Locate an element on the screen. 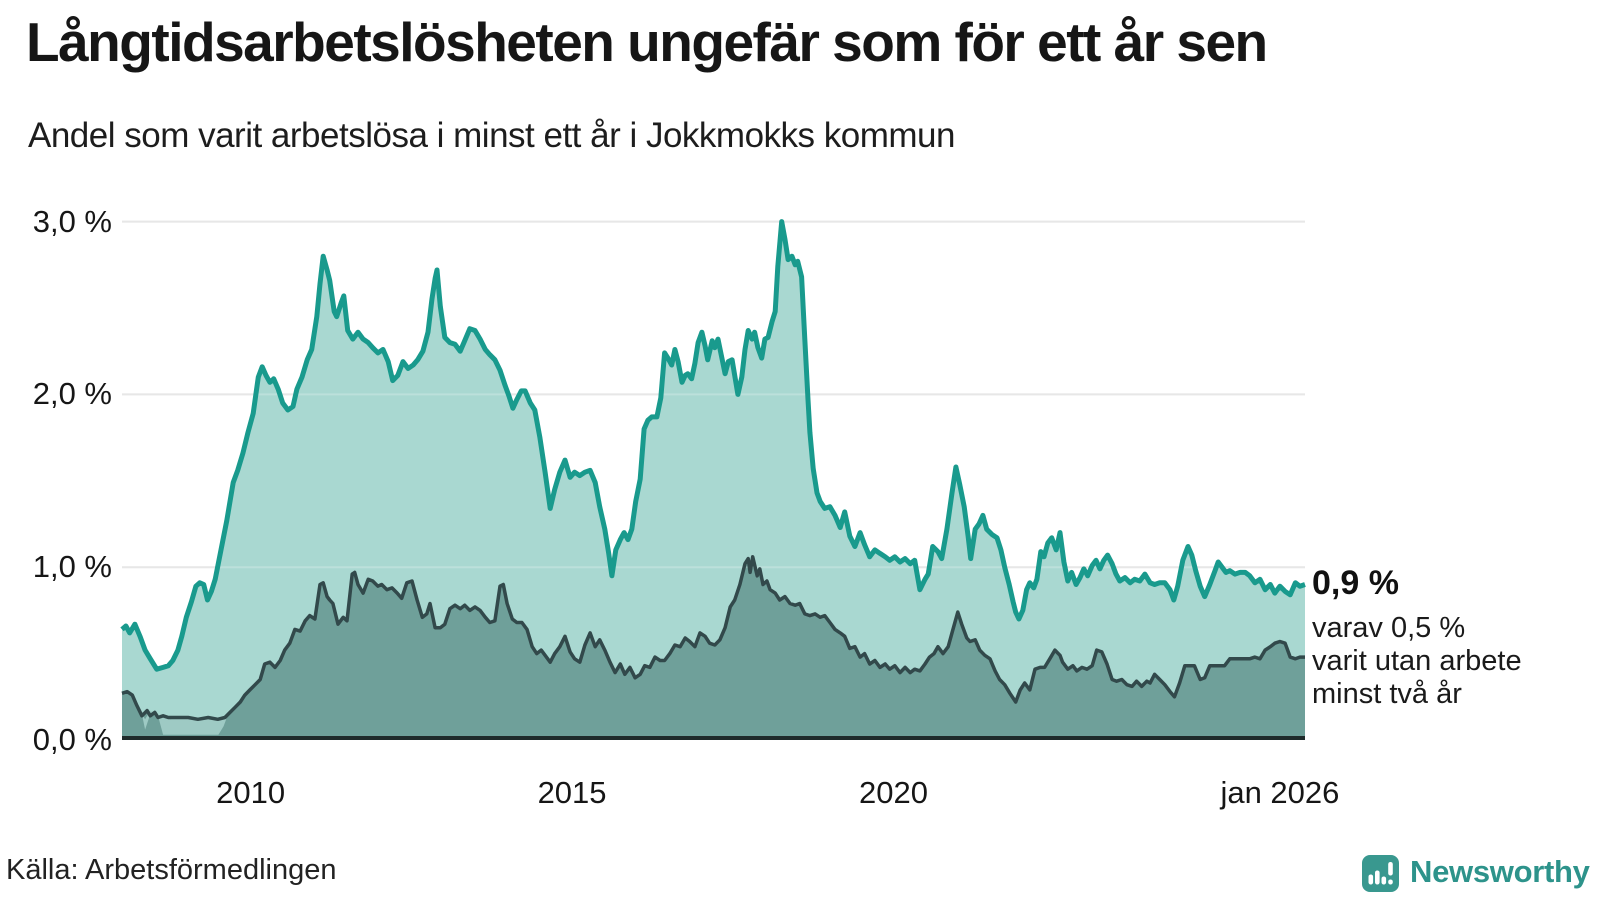 The image size is (1600, 900). x-axis-label: 2015 is located at coordinates (572, 792).